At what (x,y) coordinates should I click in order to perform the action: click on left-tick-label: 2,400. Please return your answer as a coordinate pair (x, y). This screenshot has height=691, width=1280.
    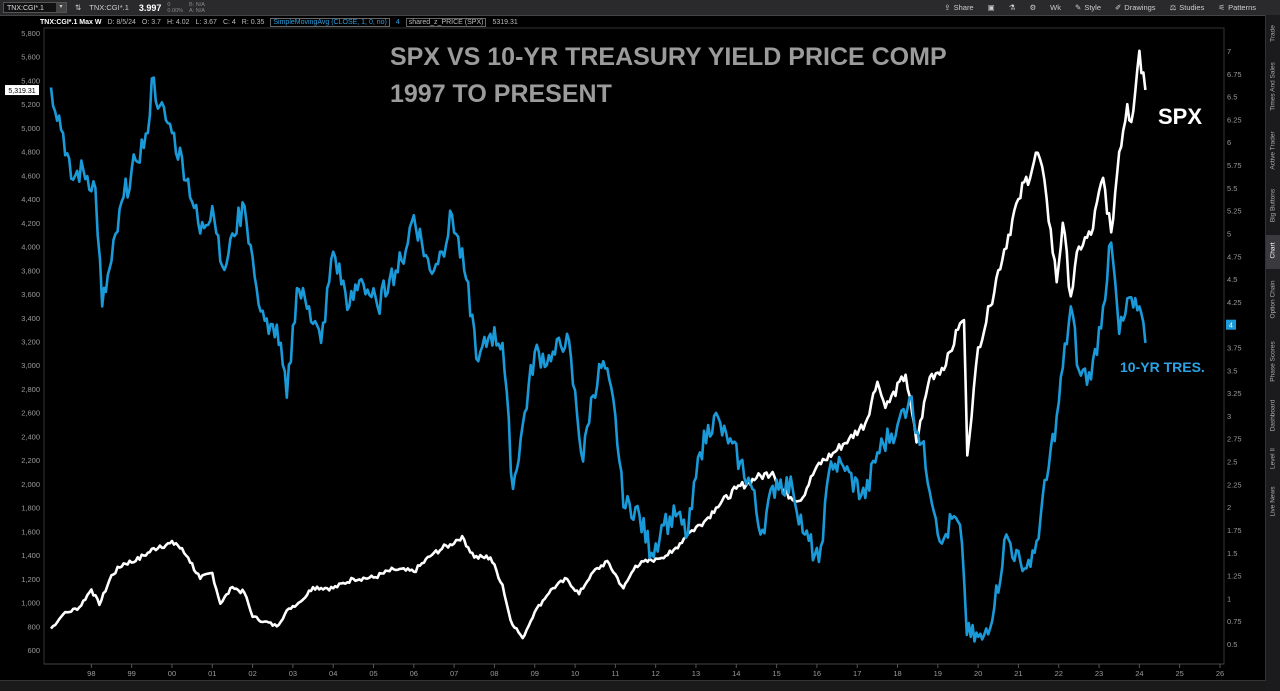
    Looking at the image, I should click on (30, 436).